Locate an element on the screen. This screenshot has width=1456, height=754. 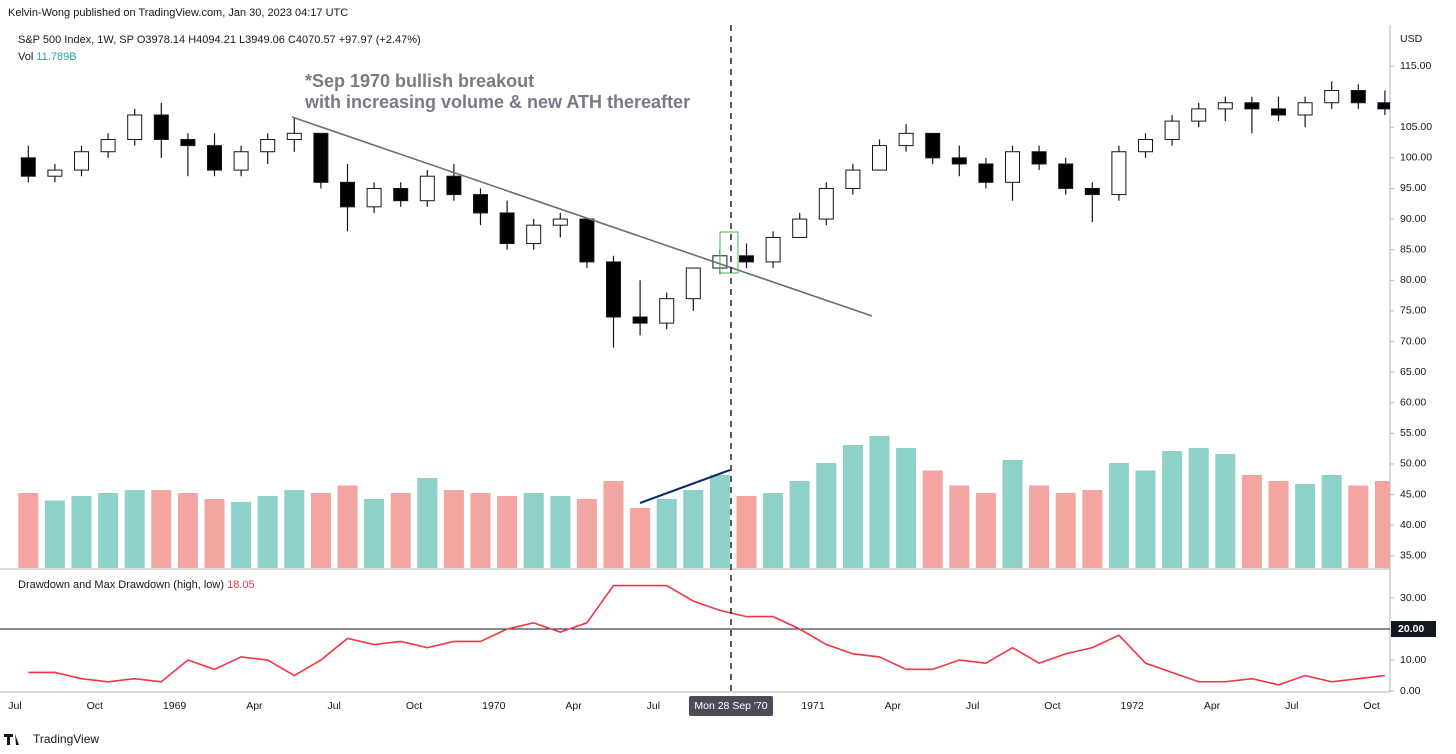
drawdown-layer is located at coordinates (695, 635).